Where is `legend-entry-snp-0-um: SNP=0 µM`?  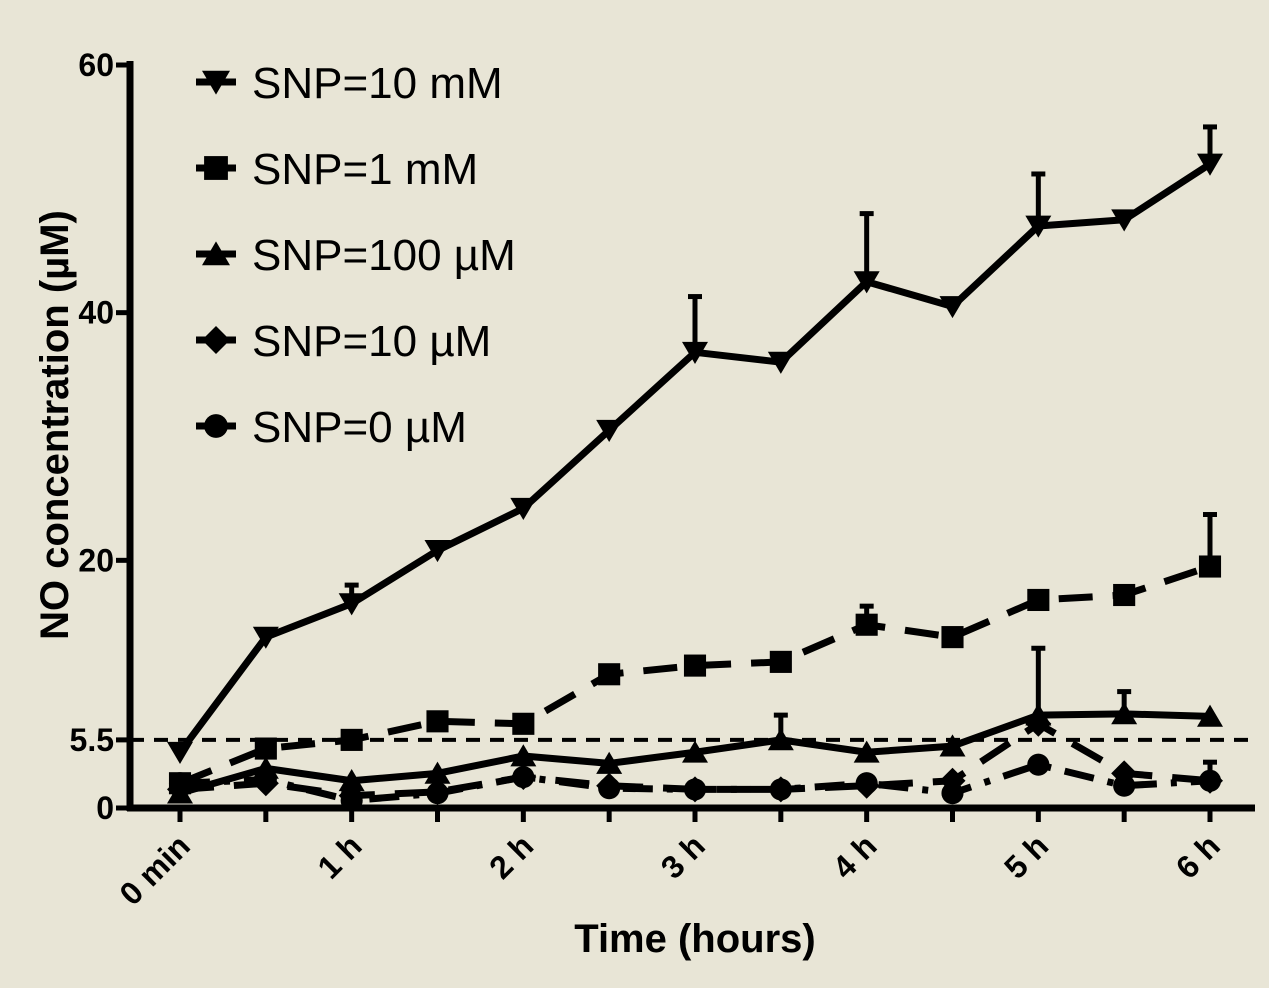
legend-entry-snp-0-um: SNP=0 µM is located at coordinates (331, 427).